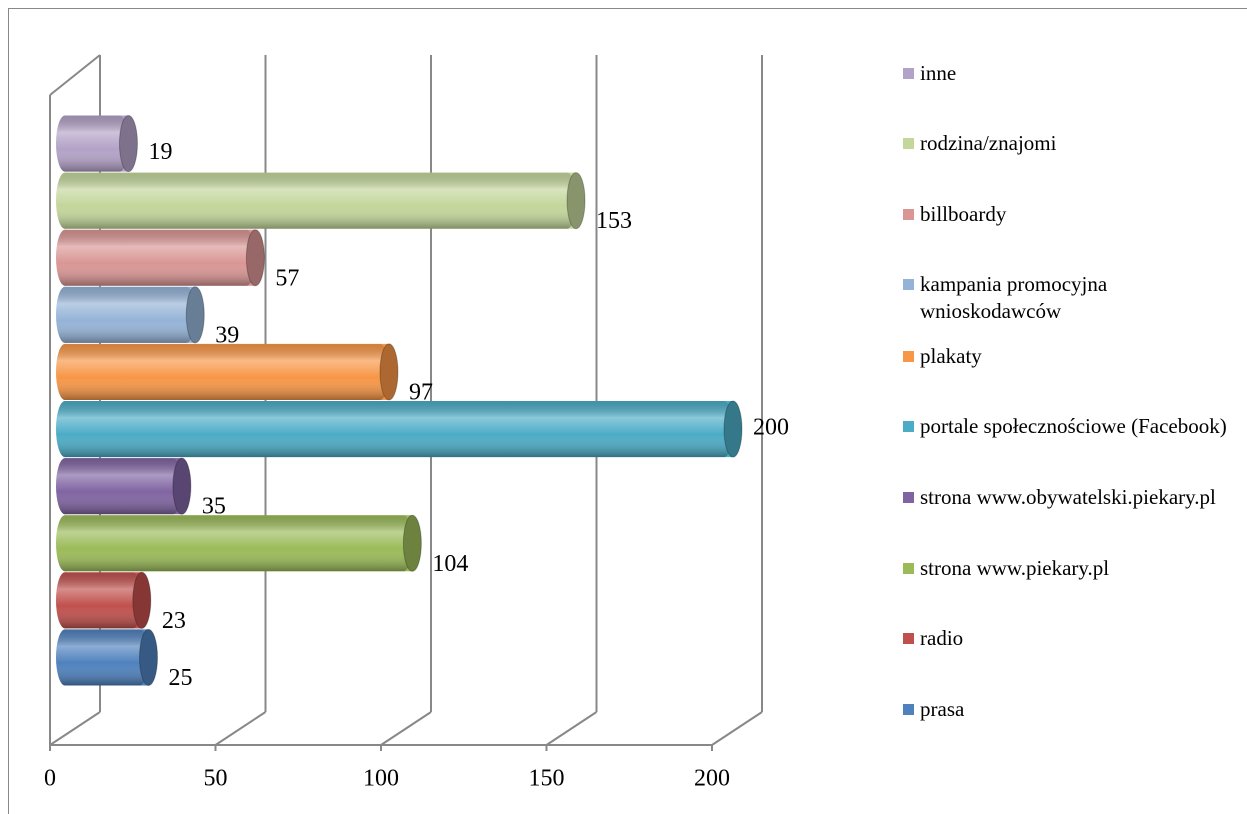 The height and width of the screenshot is (814, 1247). I want to click on legend-label: kampania promocyjna wnioskodawców, so click(1014, 297).